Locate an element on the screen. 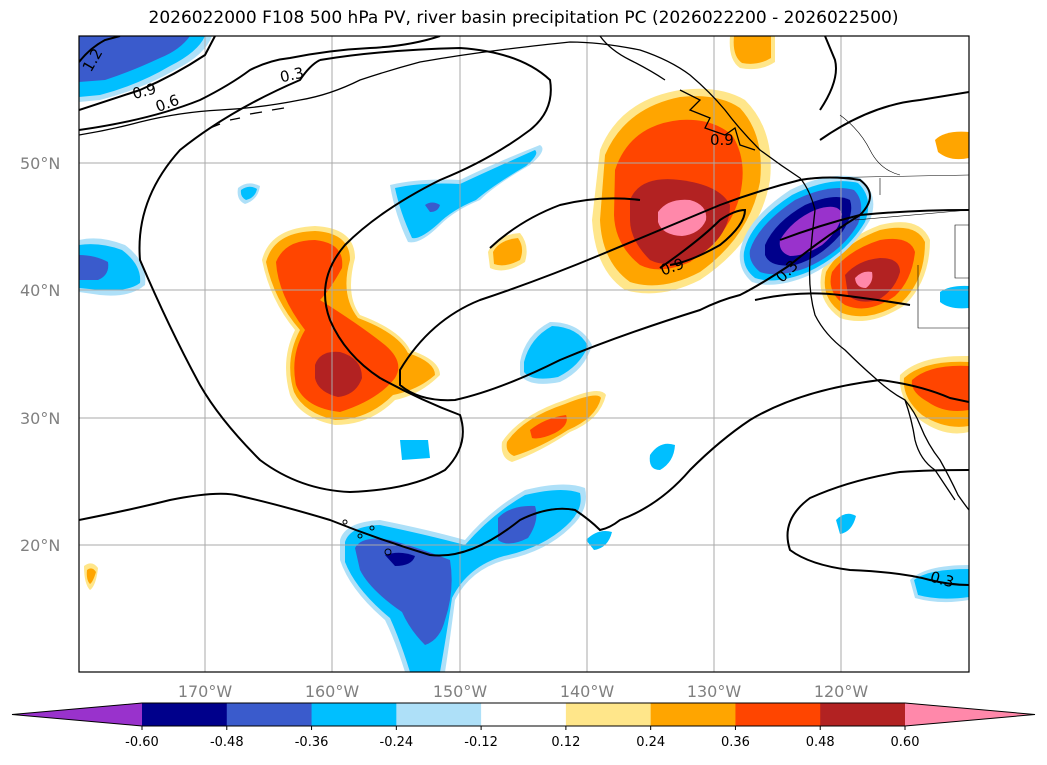  precip-region-cyan-40-right is located at coordinates (954, 297).